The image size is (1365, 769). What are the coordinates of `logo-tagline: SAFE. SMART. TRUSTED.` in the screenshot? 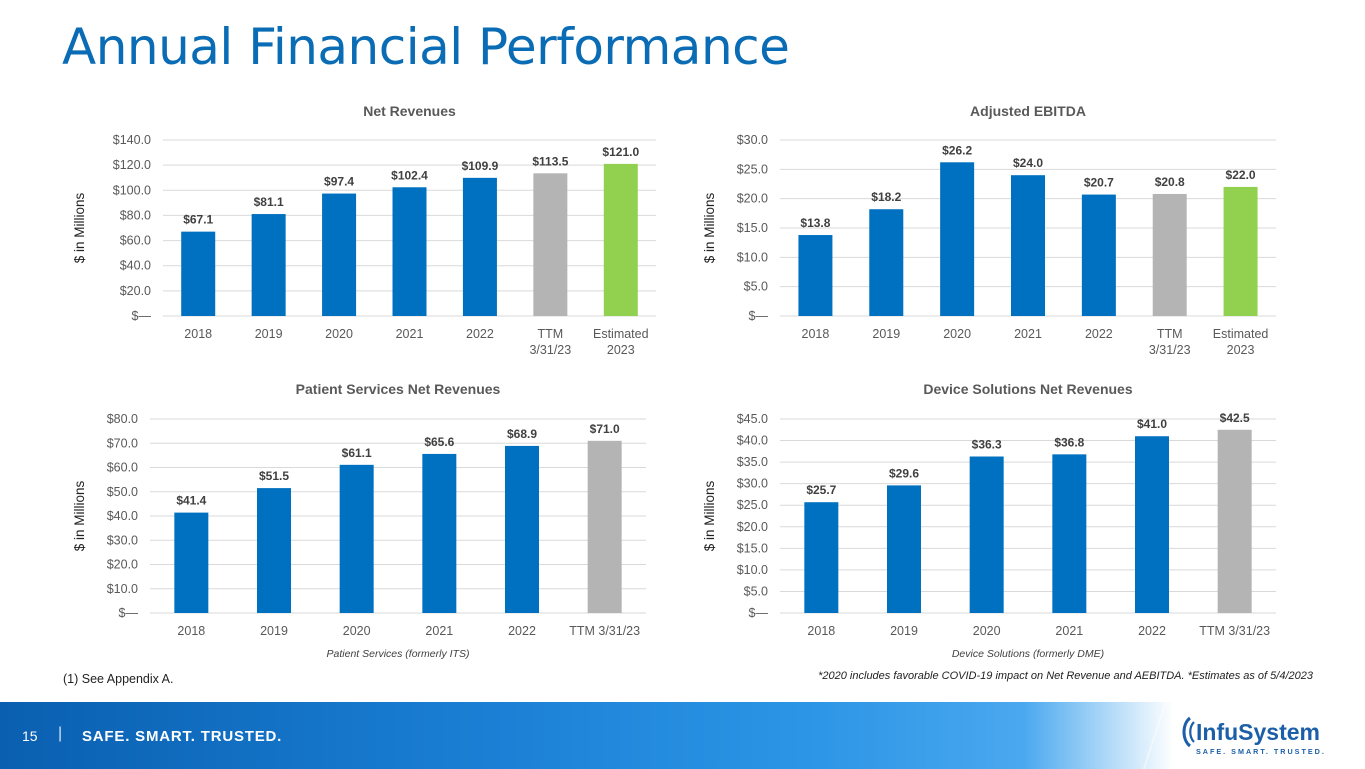 It's located at (1261, 751).